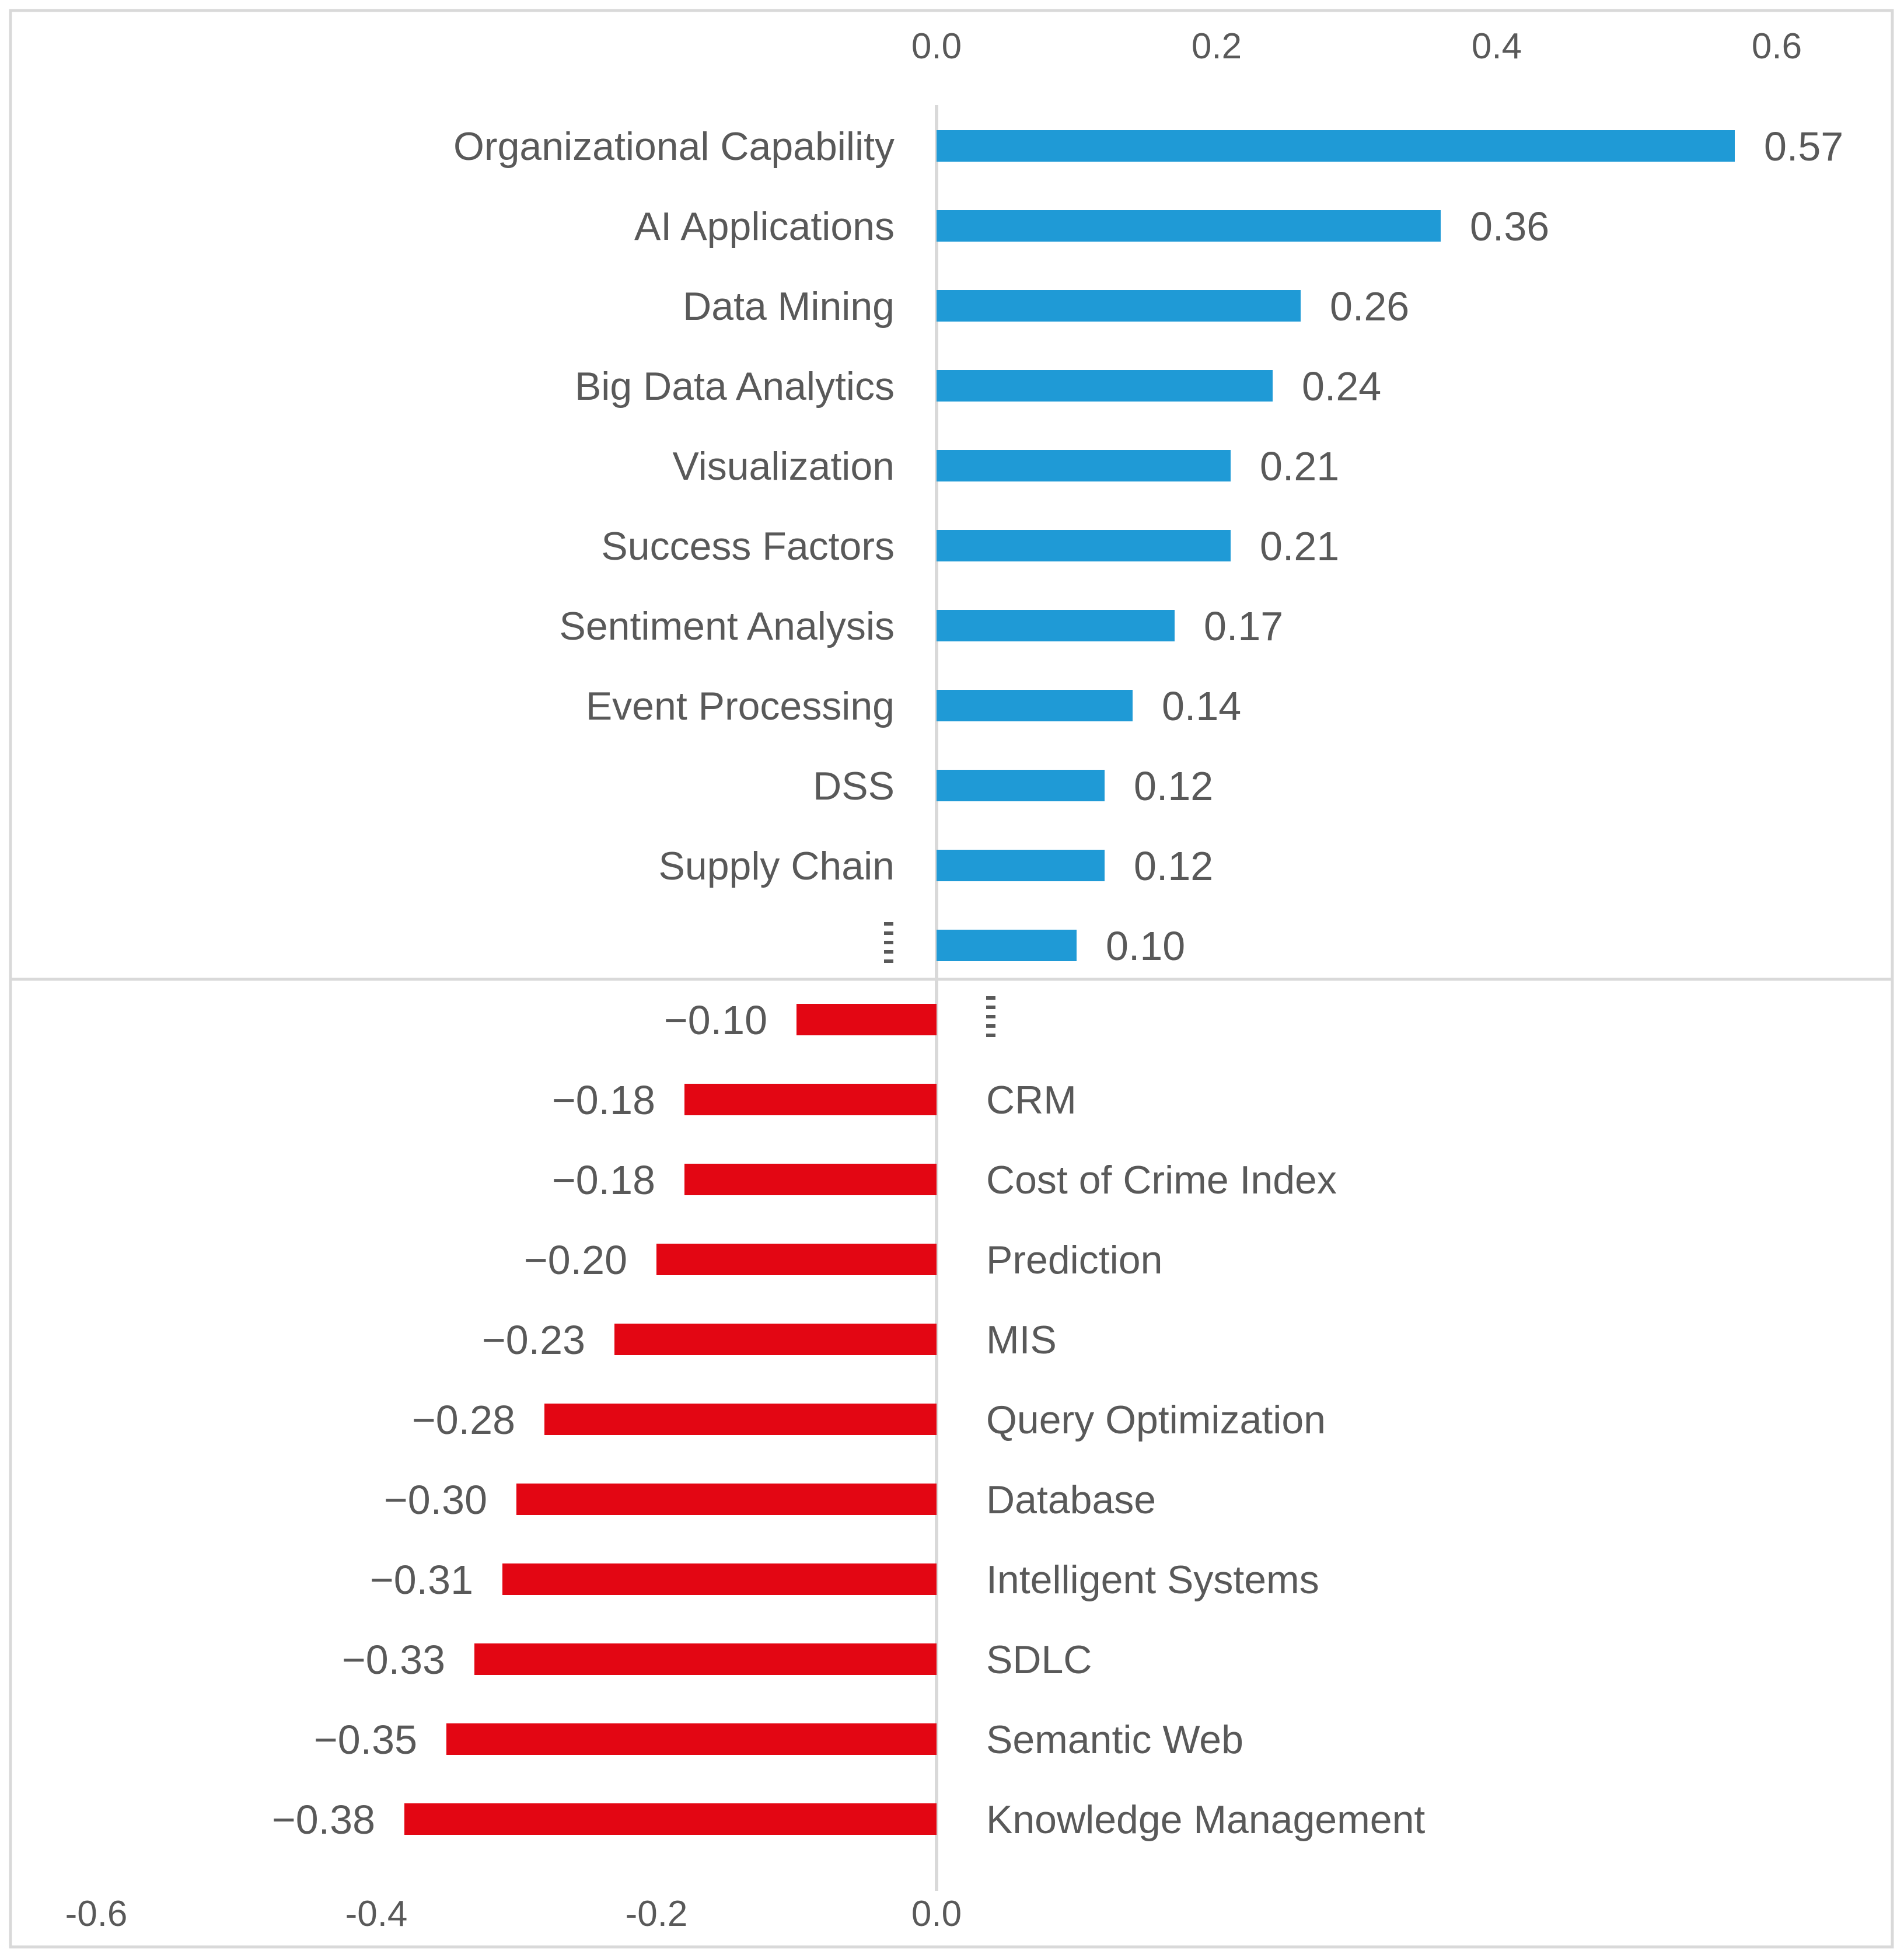 Image resolution: width=1904 pixels, height=1958 pixels. I want to click on positive-value-label: 0.10, so click(1145, 946).